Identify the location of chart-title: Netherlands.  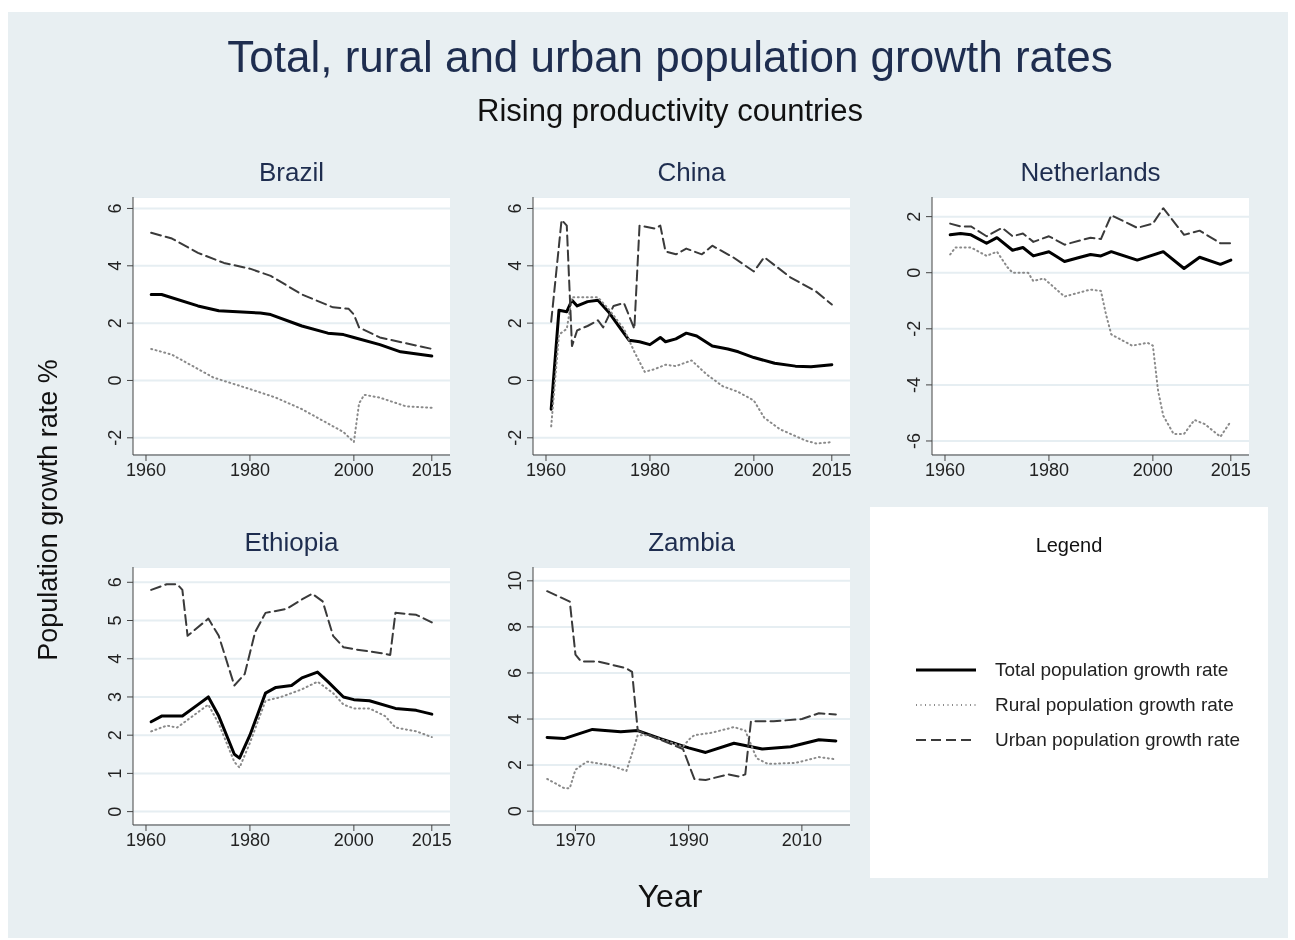
(1090, 172).